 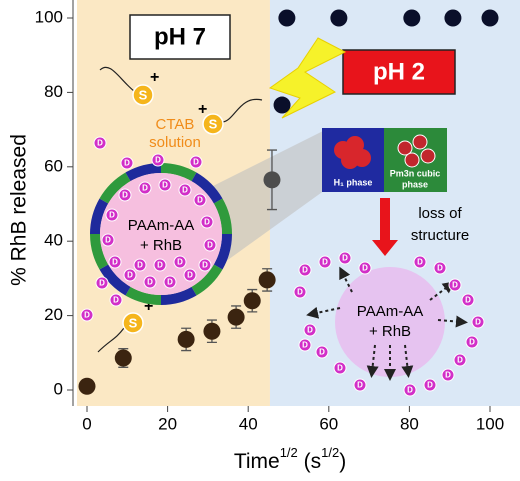 I want to click on ph-label-box, so click(x=180, y=37).